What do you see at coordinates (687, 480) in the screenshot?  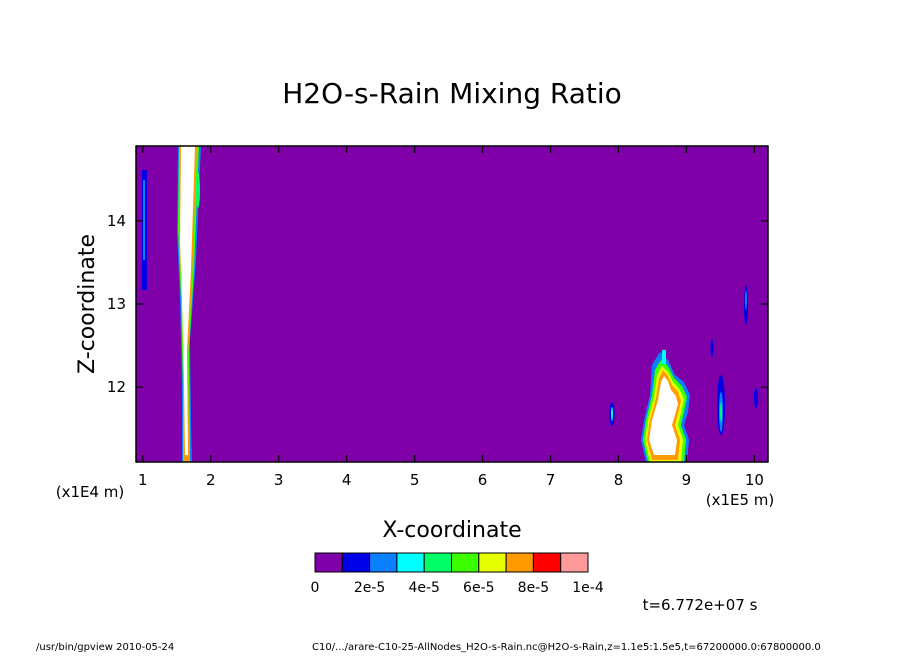 I see `x-tick-label: 9` at bounding box center [687, 480].